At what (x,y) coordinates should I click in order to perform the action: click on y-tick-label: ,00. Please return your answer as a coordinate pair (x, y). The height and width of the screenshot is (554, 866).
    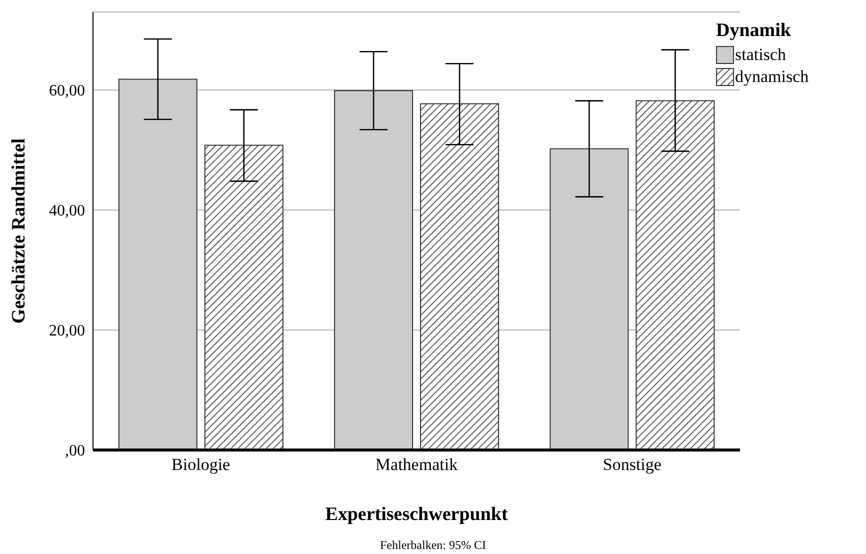
    Looking at the image, I should click on (75, 451).